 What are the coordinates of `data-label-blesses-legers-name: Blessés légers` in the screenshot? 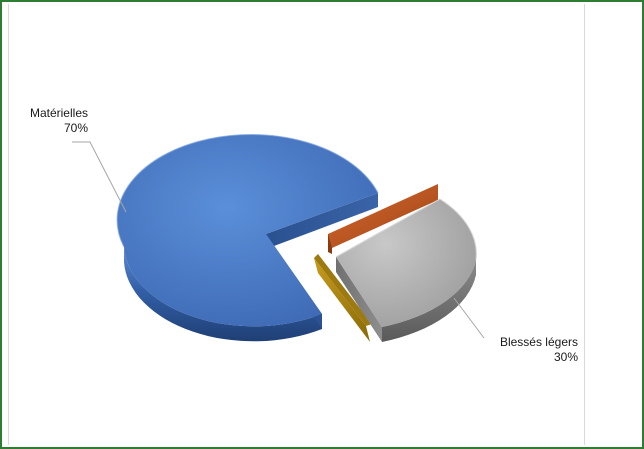 It's located at (538, 342).